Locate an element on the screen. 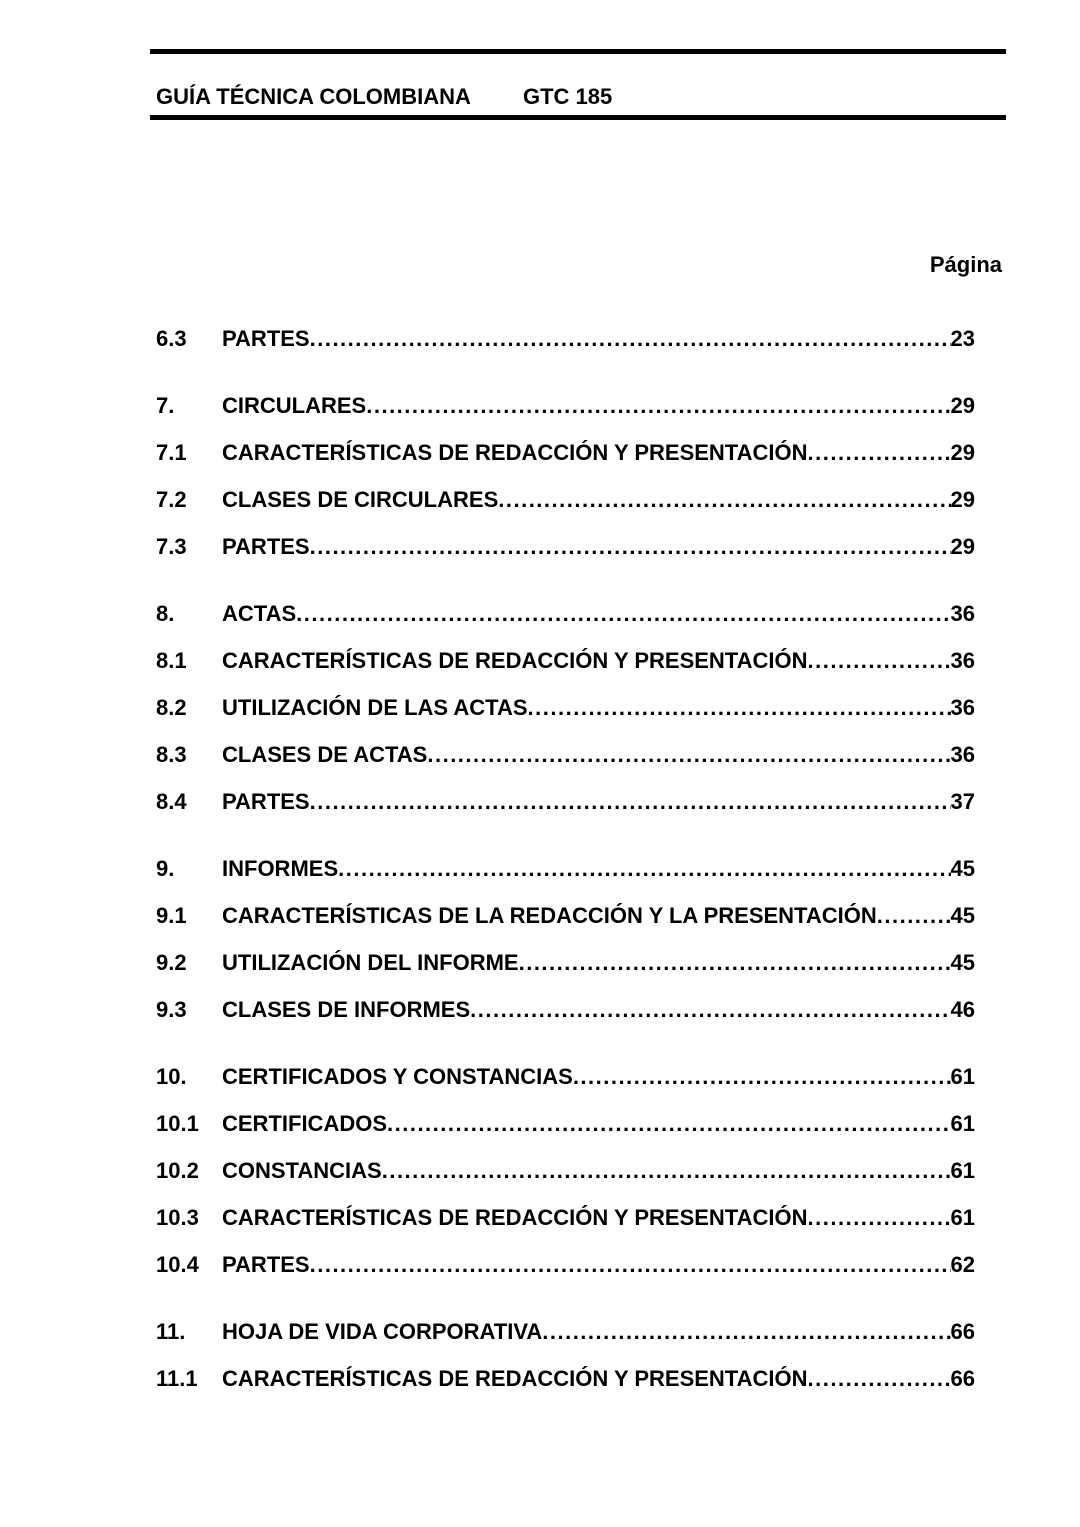 Image resolution: width=1080 pixels, height=1527 pixels. toc-row: 6.3 PARTES 23 is located at coordinates (565, 338).